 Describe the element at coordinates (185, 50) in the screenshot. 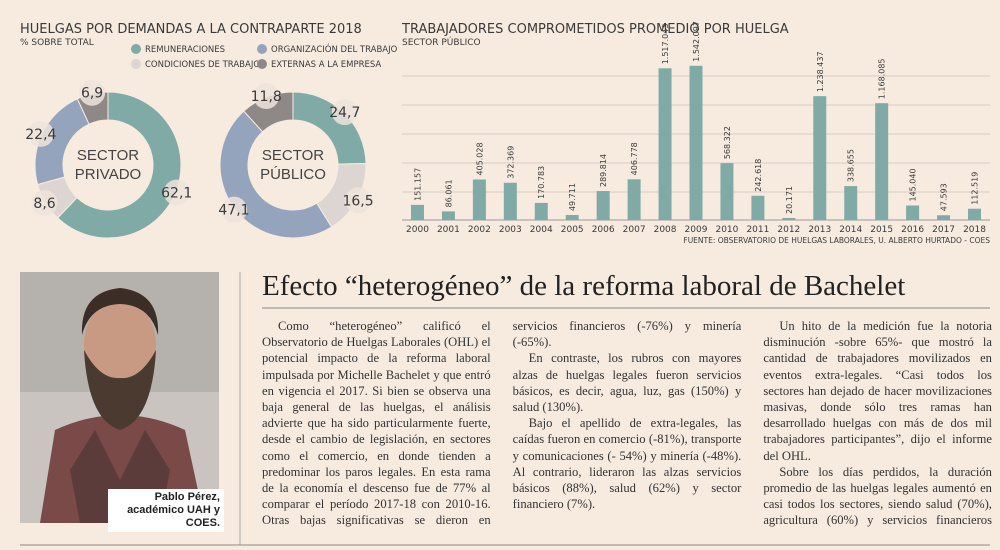

I see `legend-label: REMUNERACIONES` at that location.